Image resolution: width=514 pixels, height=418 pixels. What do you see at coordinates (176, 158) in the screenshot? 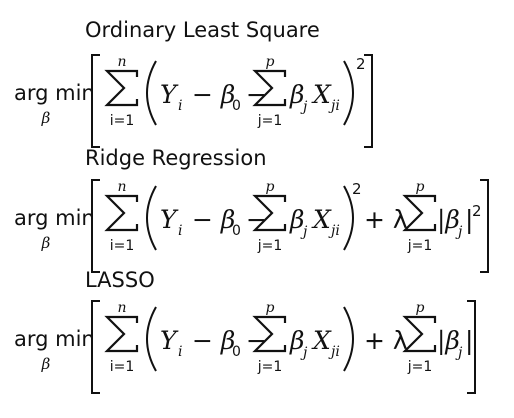
I see `ridge-title: Ridge Regression` at bounding box center [176, 158].